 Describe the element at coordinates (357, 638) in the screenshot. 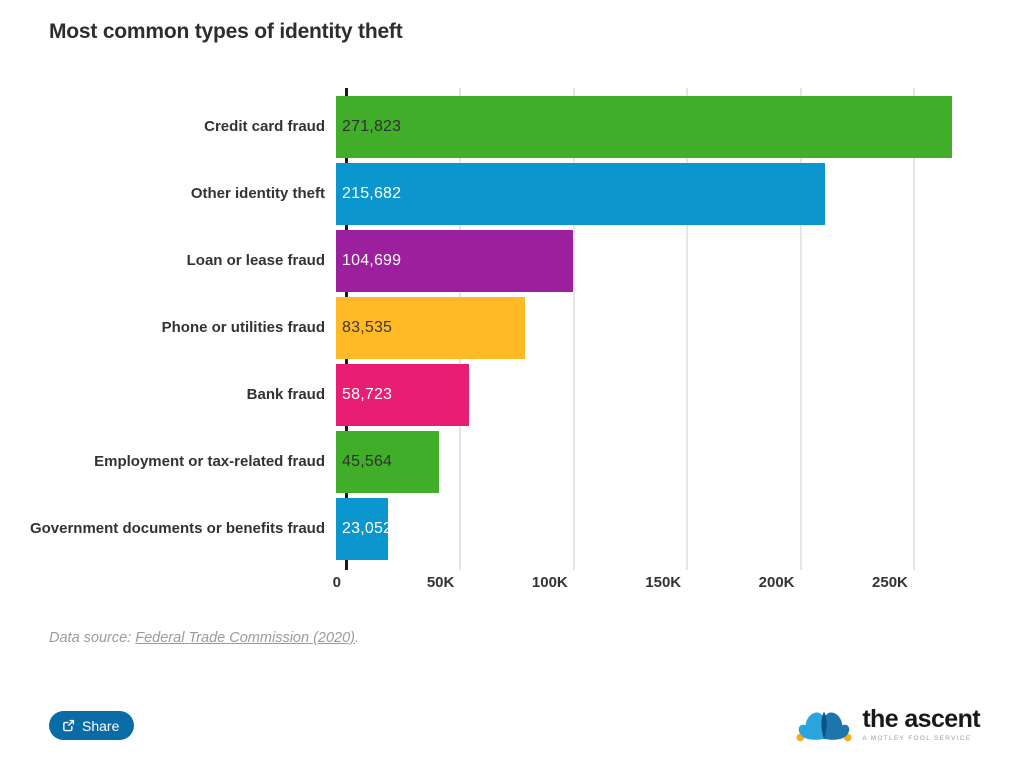

I see `data-source-suffix: .` at that location.